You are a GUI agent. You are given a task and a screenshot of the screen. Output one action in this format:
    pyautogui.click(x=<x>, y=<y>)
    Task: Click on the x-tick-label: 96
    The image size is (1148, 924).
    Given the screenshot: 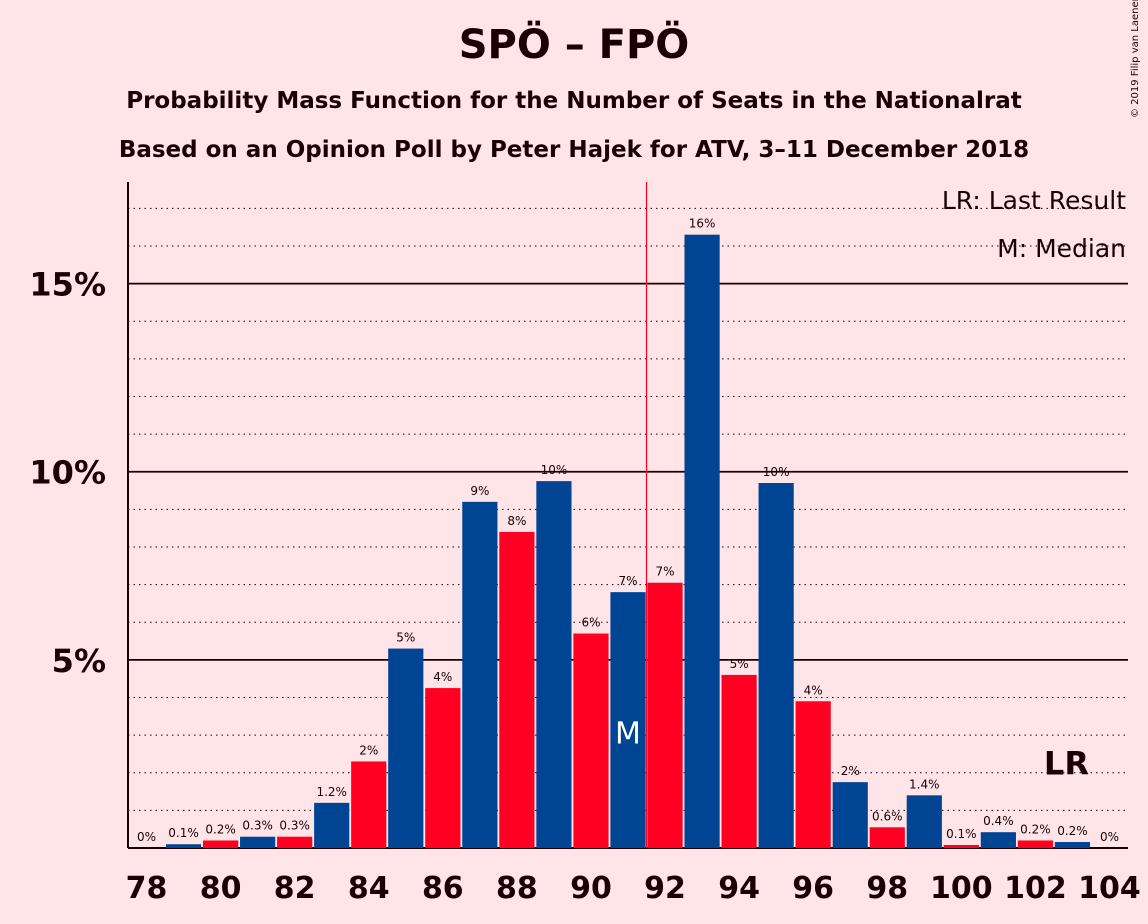 What is the action you would take?
    pyautogui.click(x=813, y=888)
    